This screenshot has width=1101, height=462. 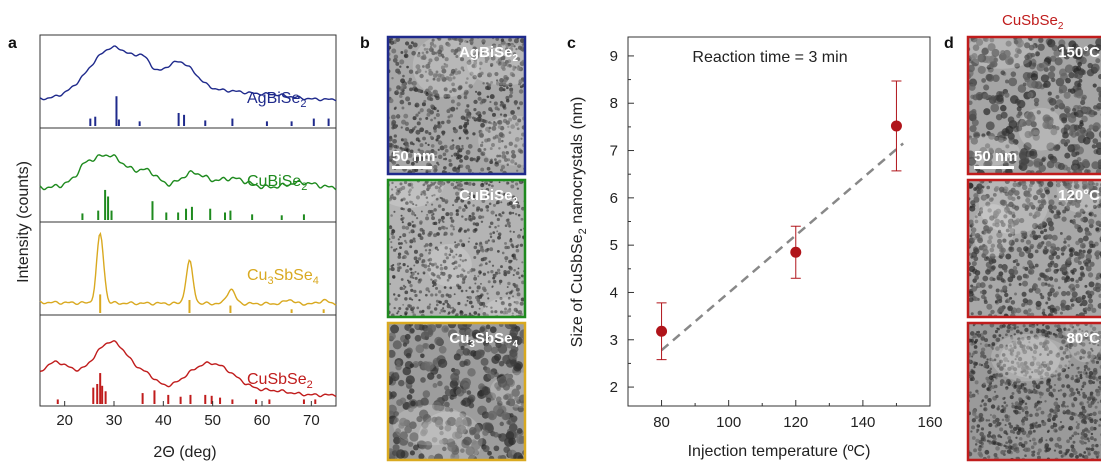 What do you see at coordinates (614, 151) in the screenshot?
I see `y-tick-label: 7` at bounding box center [614, 151].